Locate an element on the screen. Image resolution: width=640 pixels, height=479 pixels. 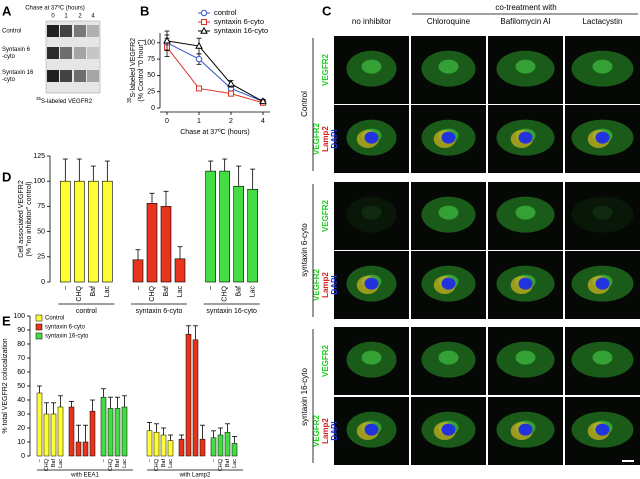
y-axis-label: 35S-labeled VEGFR2 is located at coordinates (132, 70).